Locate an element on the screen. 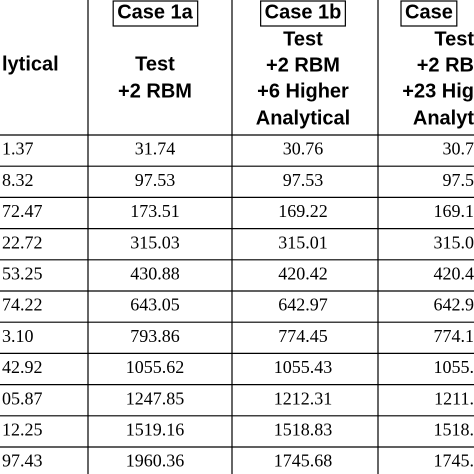  cell: 1212.31 is located at coordinates (303, 398).